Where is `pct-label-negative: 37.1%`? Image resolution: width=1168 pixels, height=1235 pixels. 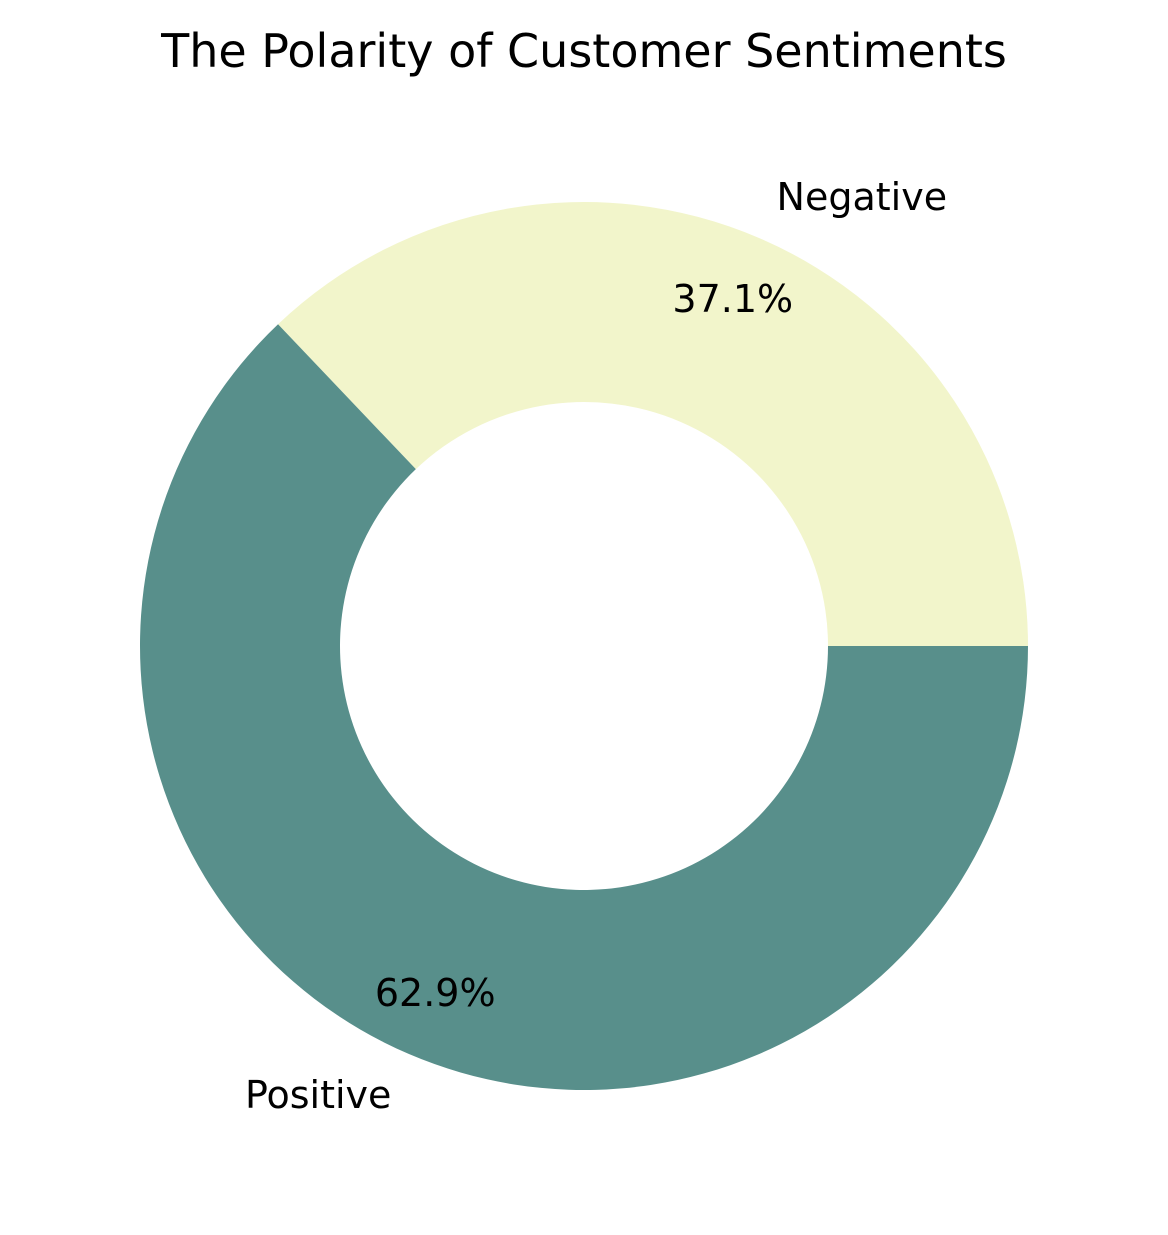 pct-label-negative: 37.1% is located at coordinates (732, 299).